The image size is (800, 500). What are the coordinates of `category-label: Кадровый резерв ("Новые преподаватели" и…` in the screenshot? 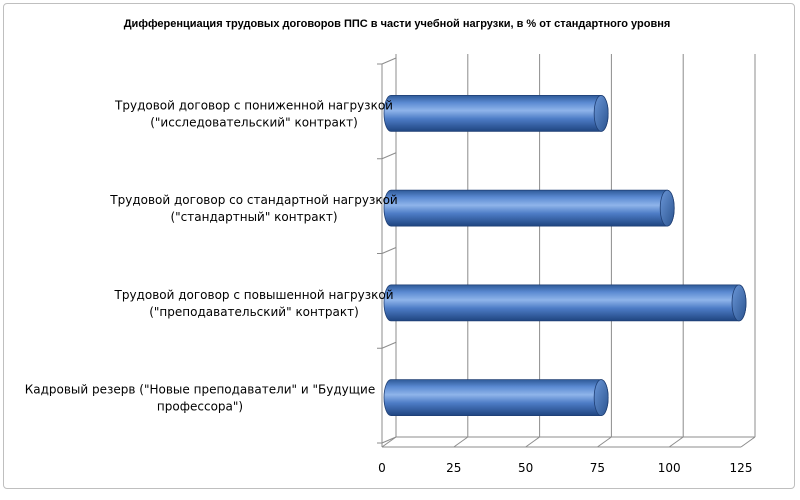 It's located at (200, 398).